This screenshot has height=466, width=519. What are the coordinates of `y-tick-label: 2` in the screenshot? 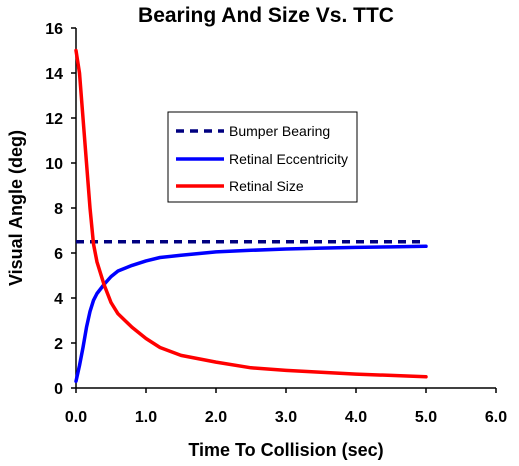 It's located at (58, 344).